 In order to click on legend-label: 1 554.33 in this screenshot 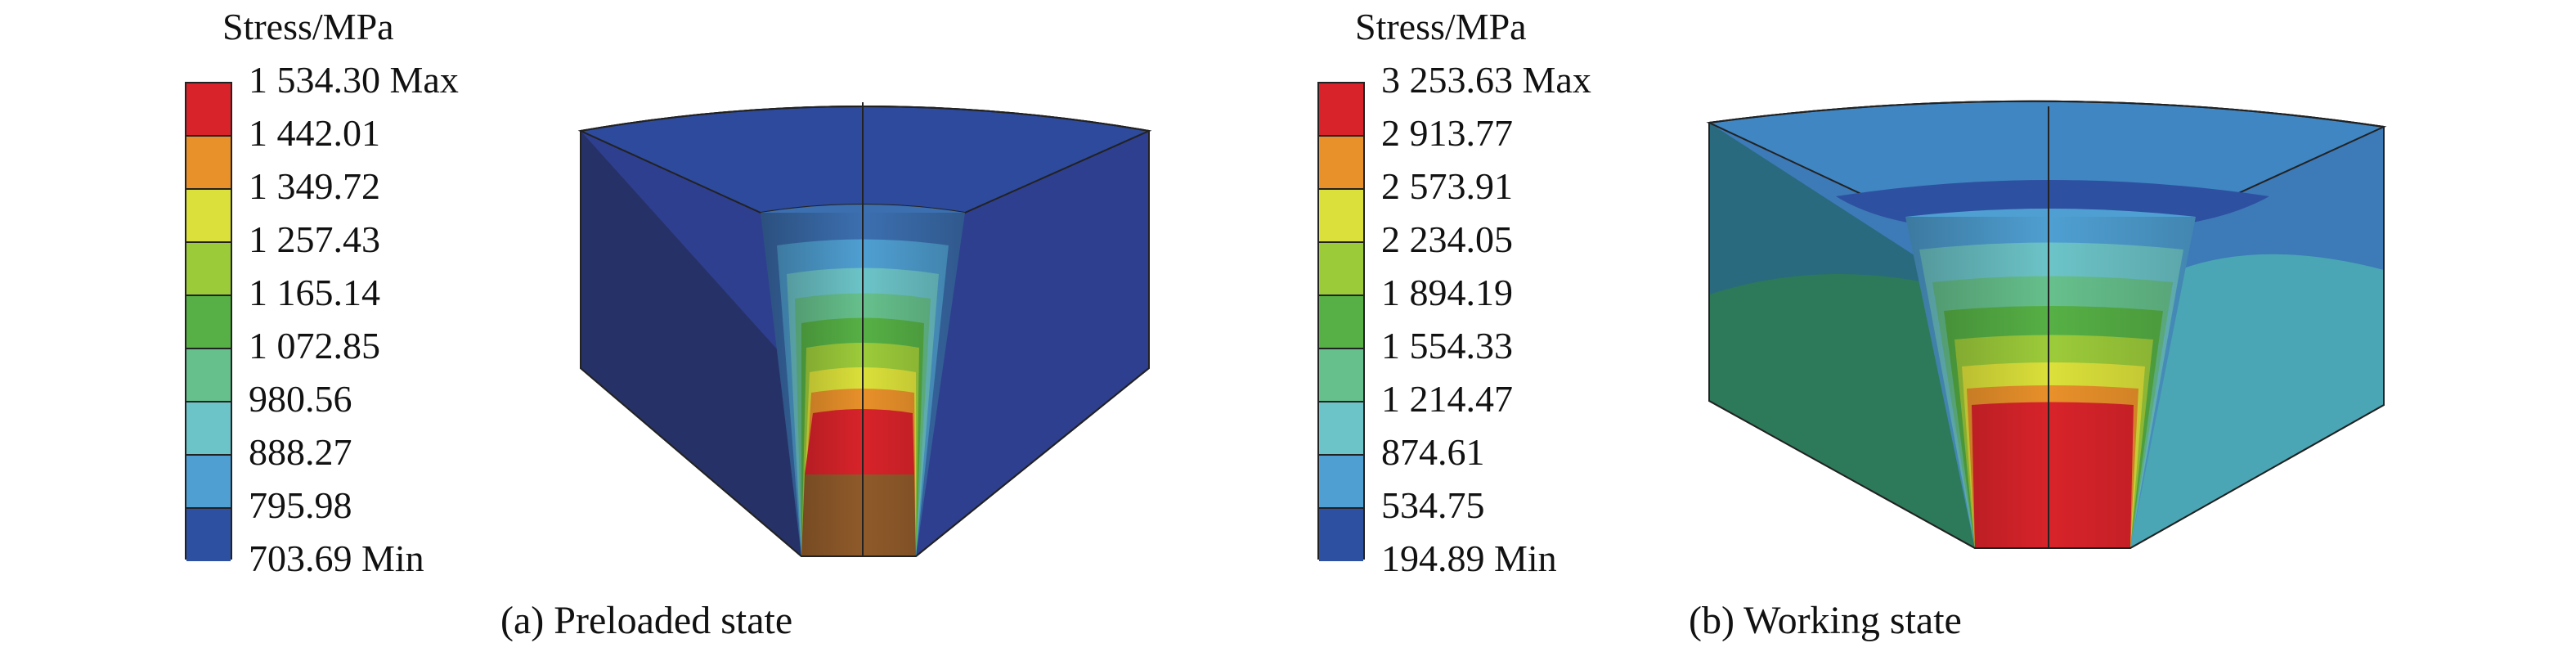, I will do `click(1447, 345)`.